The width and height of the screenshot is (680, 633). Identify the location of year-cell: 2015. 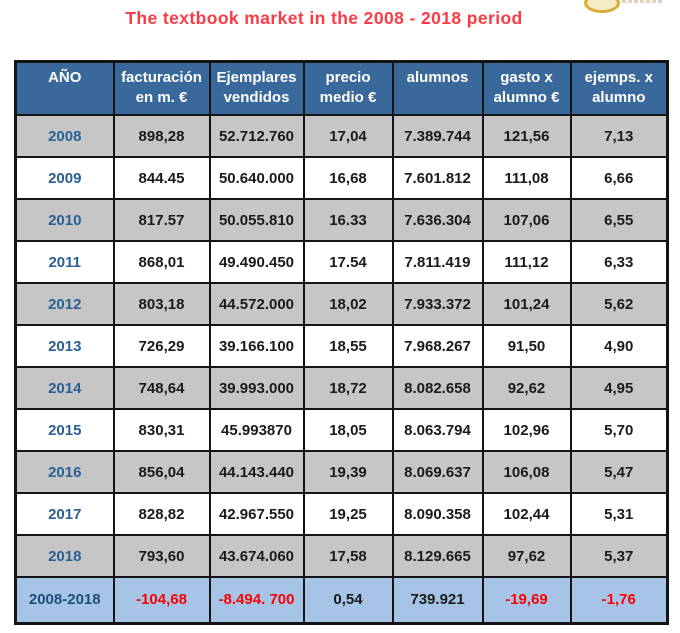
(64, 430).